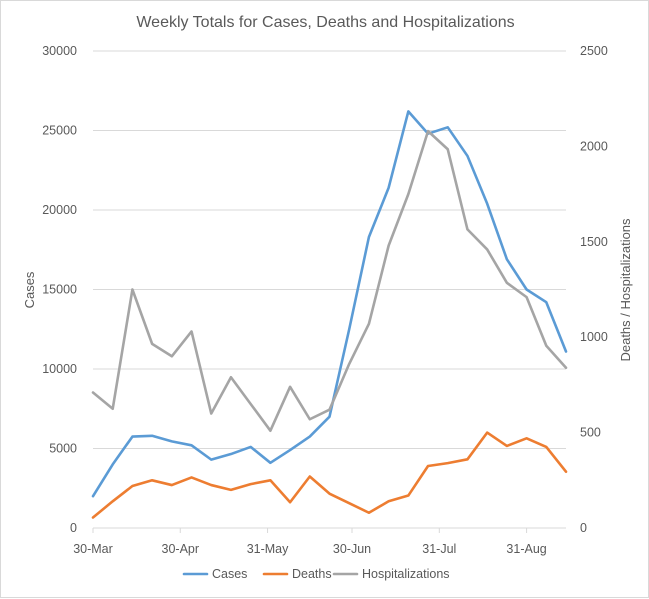 The width and height of the screenshot is (649, 599). What do you see at coordinates (594, 242) in the screenshot?
I see `right-tick-label: 1500` at bounding box center [594, 242].